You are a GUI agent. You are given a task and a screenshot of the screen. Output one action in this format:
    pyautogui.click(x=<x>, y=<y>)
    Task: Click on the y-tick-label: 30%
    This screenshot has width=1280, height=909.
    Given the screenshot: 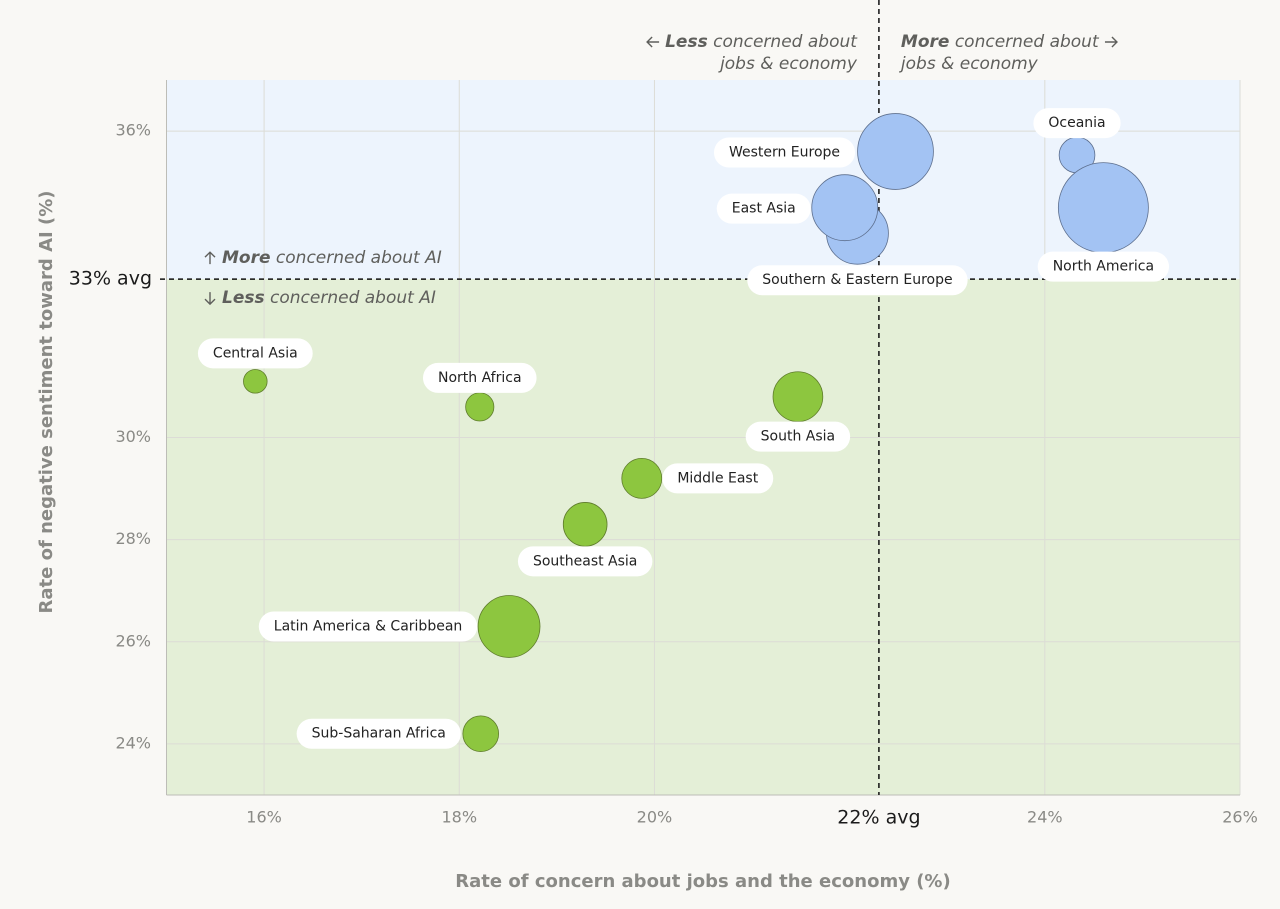 What is the action you would take?
    pyautogui.click(x=133, y=436)
    